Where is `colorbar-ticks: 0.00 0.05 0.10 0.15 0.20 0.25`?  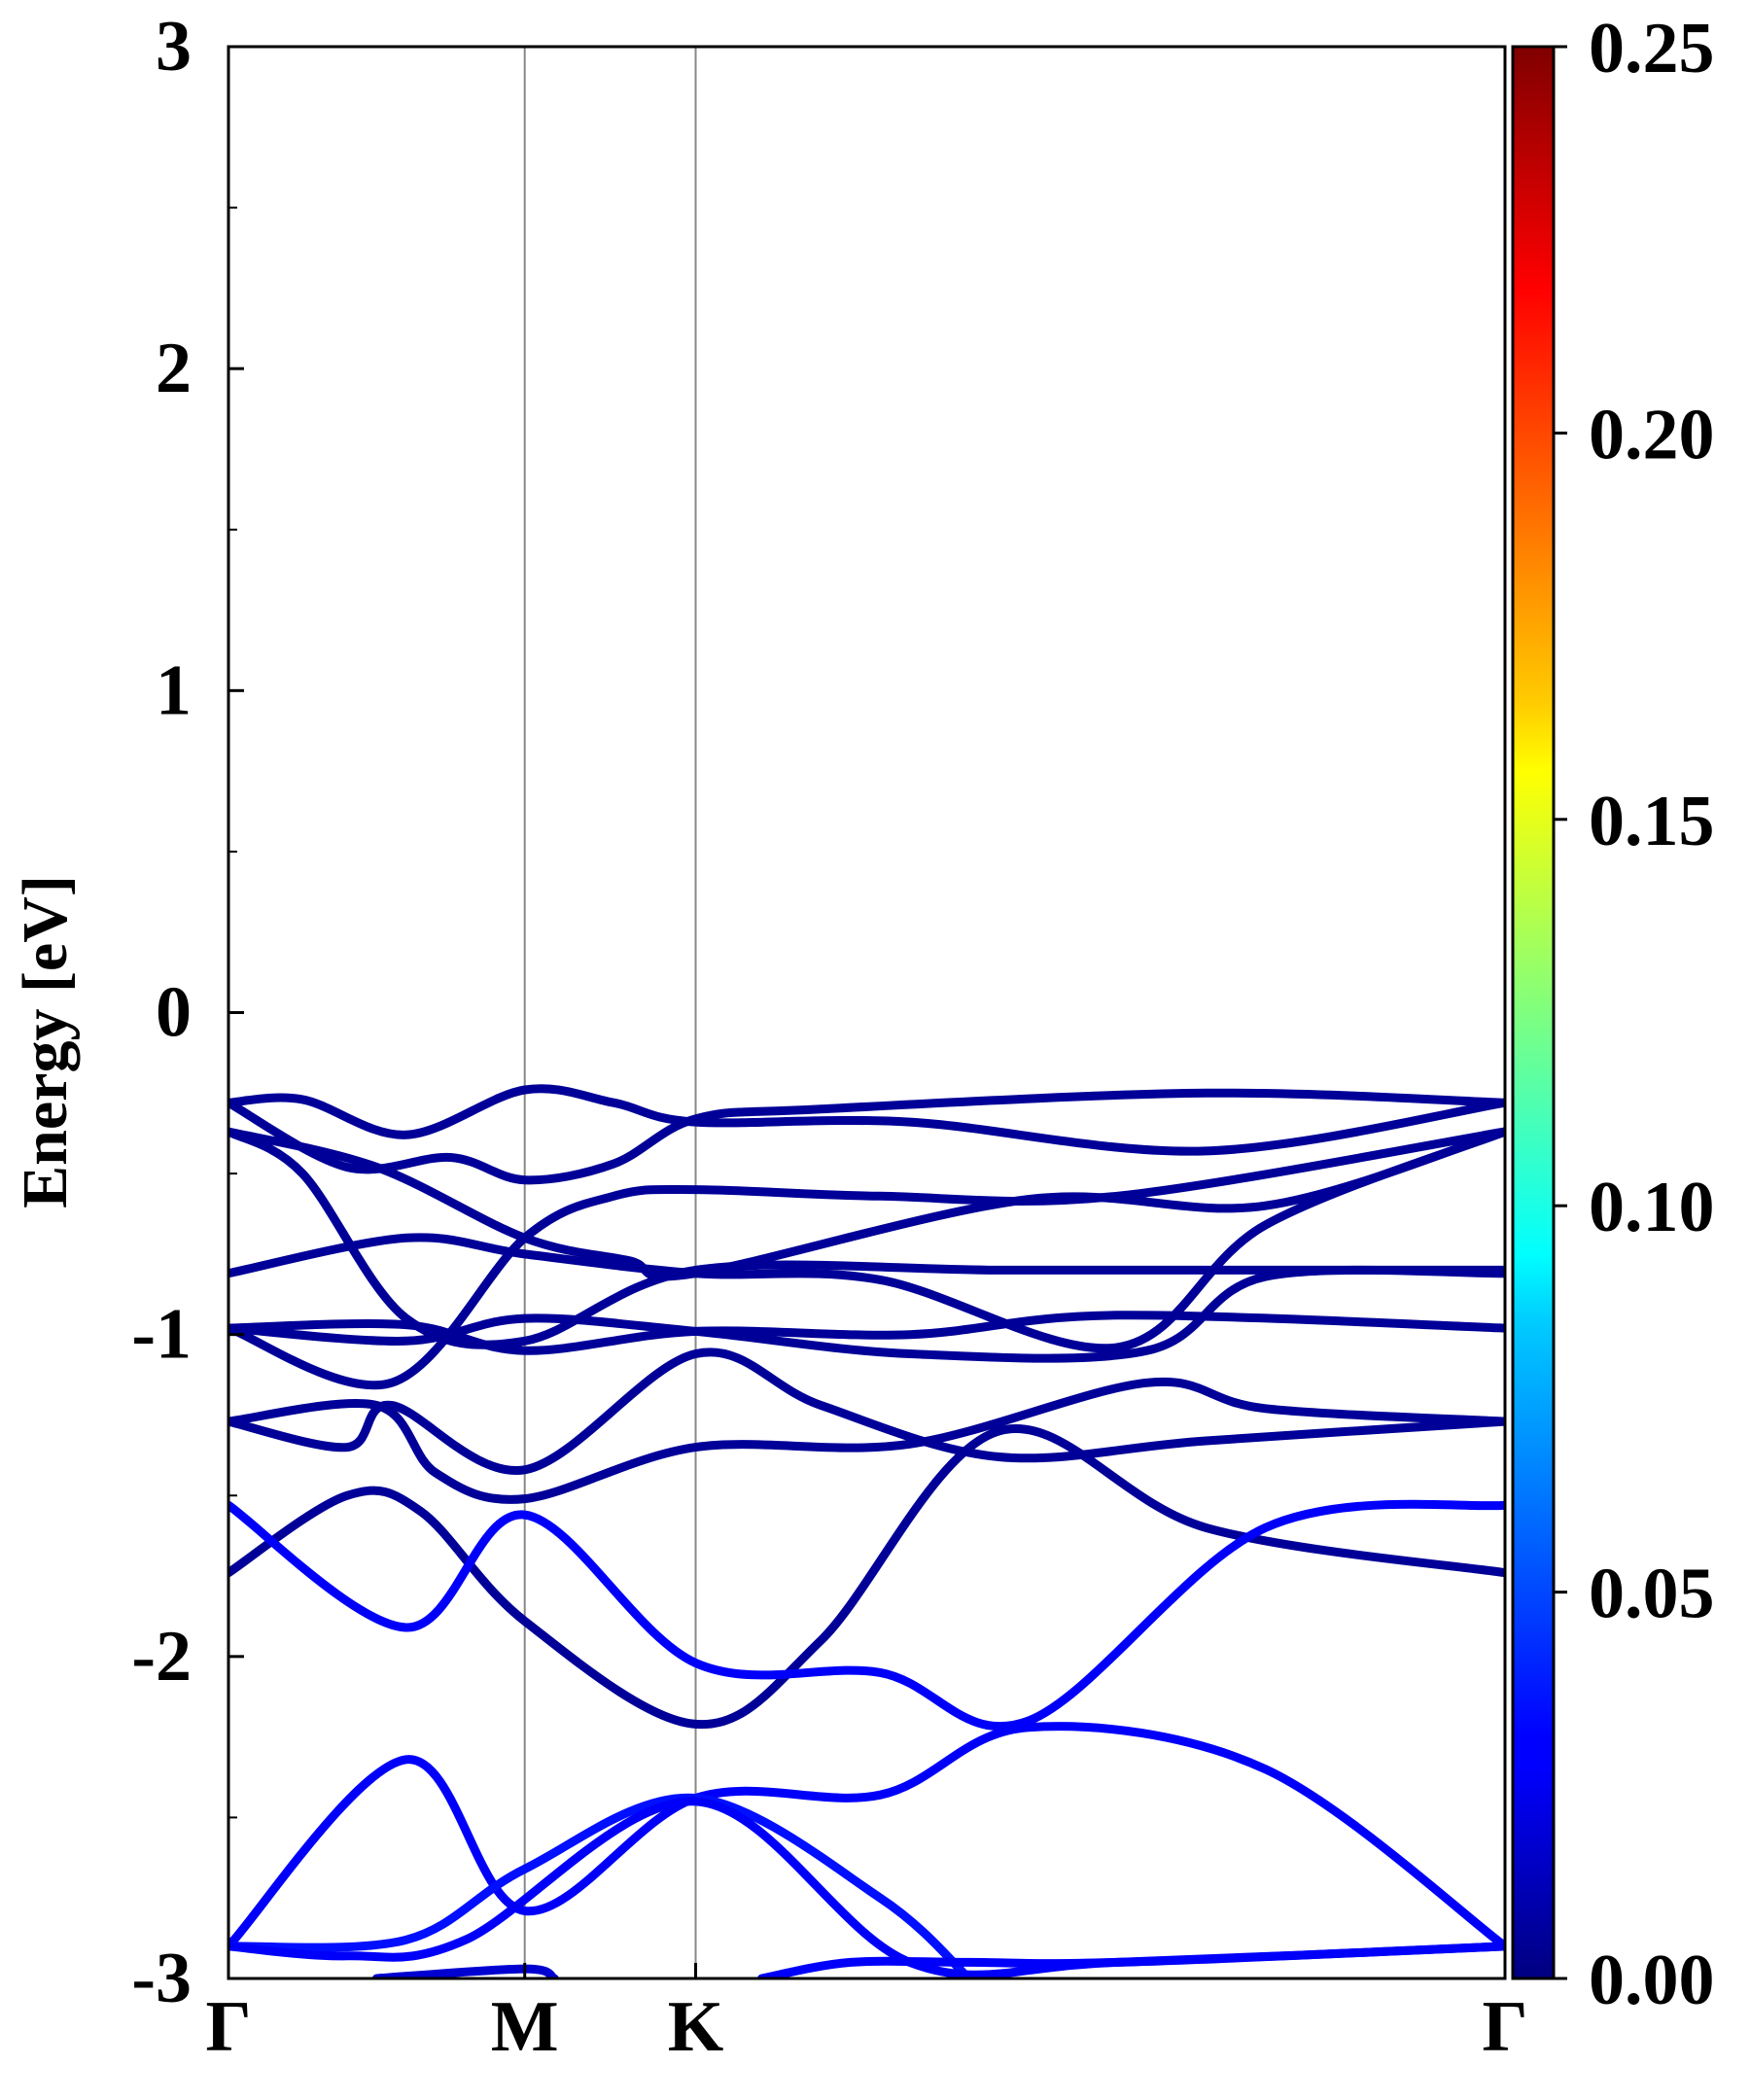 colorbar-ticks: 0.00 0.05 0.10 0.15 0.20 0.25 is located at coordinates (1634, 1014).